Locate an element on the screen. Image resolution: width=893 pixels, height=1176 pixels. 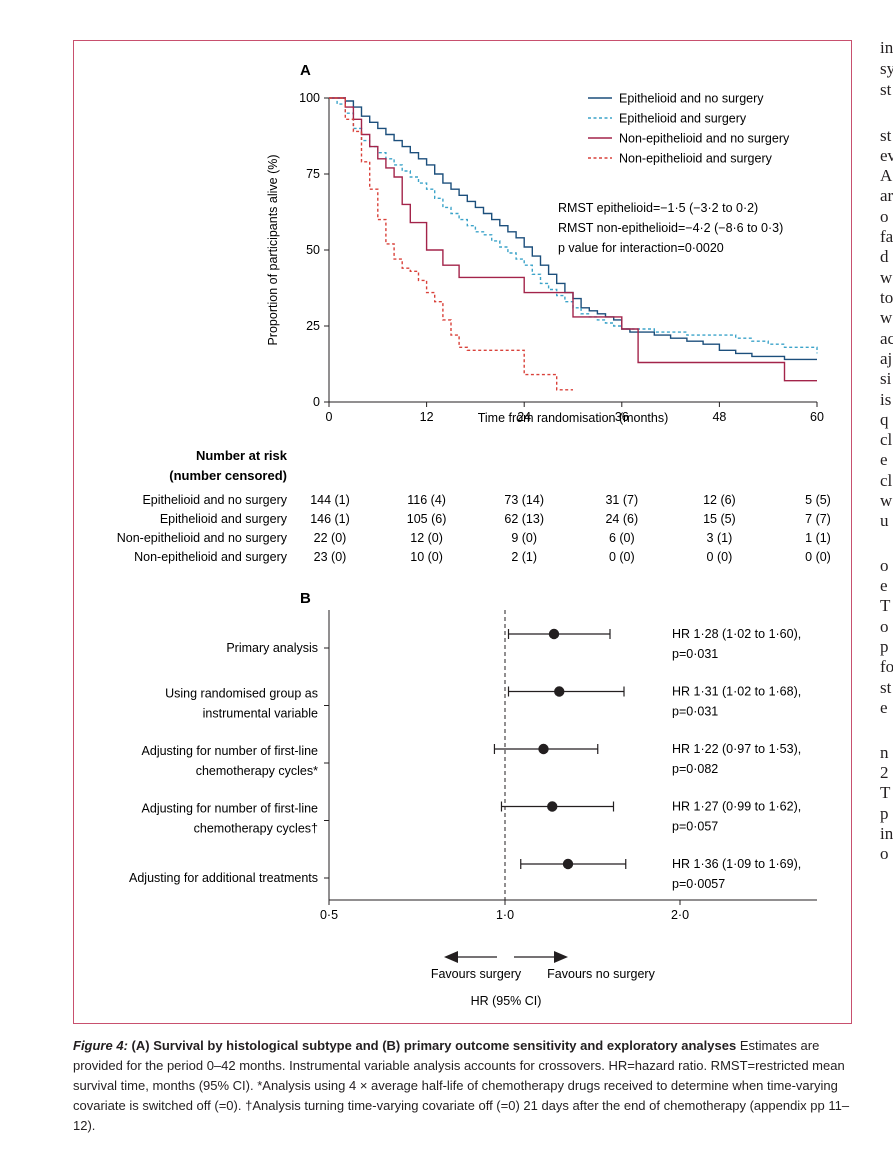
x-tick-label: 24 is located at coordinates (524, 417).